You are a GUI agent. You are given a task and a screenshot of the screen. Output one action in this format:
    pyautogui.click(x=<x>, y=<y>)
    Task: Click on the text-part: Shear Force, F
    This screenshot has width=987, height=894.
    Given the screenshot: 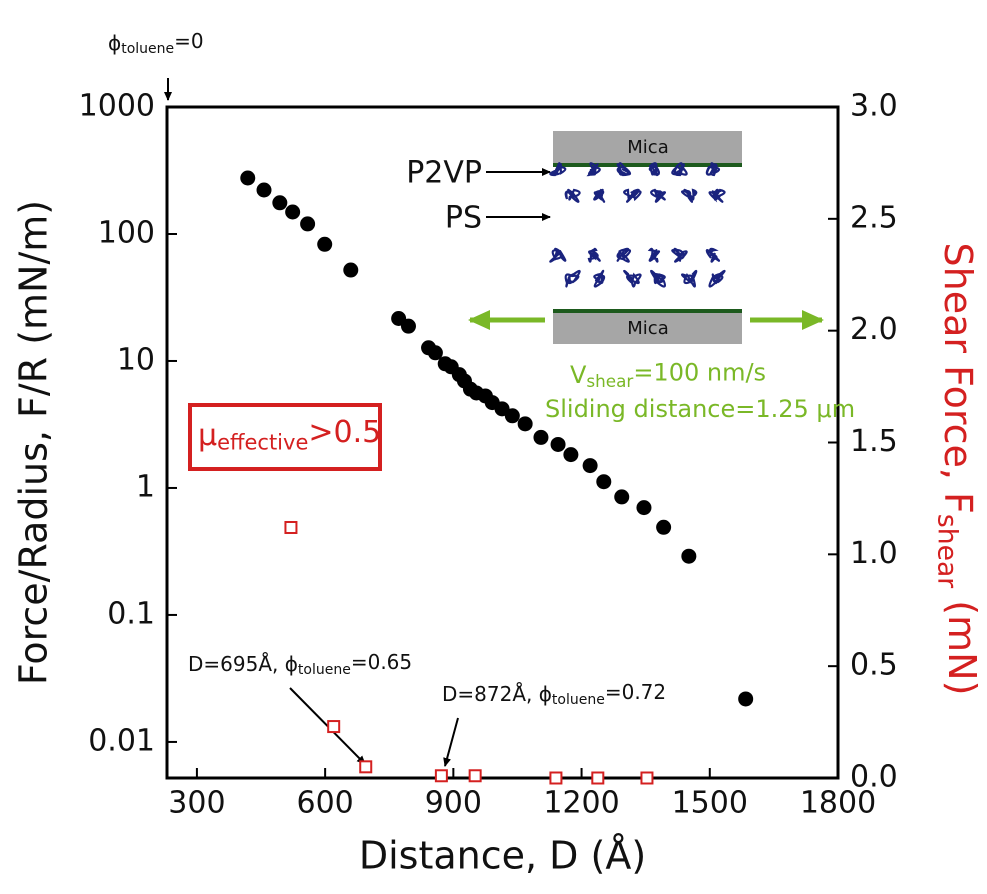 What is the action you would take?
    pyautogui.click(x=959, y=378)
    